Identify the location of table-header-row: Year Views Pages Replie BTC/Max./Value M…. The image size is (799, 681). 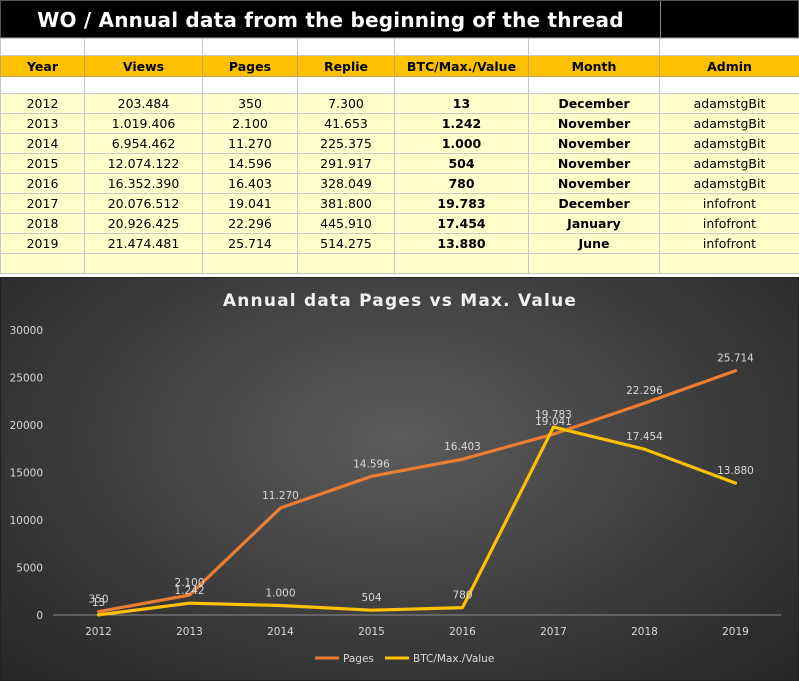
(399, 66).